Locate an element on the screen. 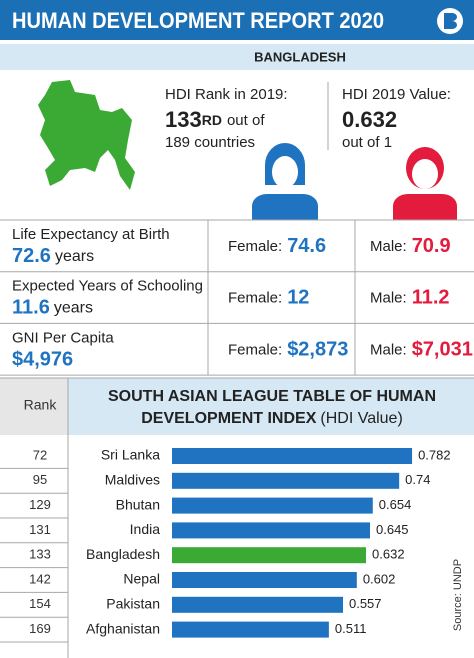 The width and height of the screenshot is (474, 658). hdi-value: 0.632 is located at coordinates (369, 119).